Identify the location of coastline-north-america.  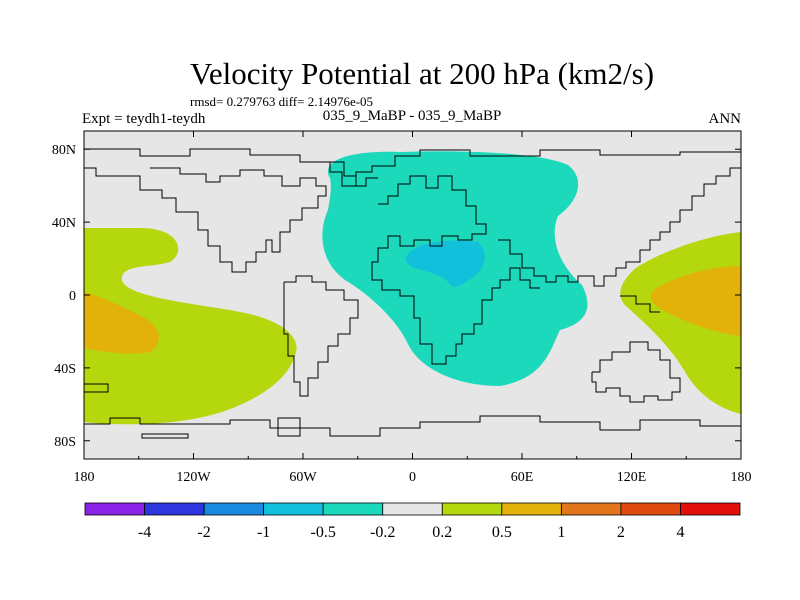
(205, 220).